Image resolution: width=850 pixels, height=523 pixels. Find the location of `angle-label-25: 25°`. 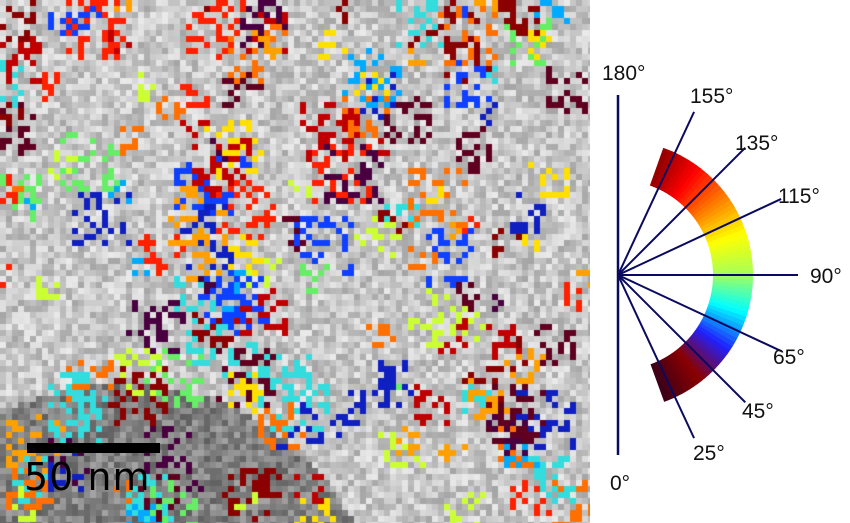

angle-label-25: 25° is located at coordinates (709, 453).